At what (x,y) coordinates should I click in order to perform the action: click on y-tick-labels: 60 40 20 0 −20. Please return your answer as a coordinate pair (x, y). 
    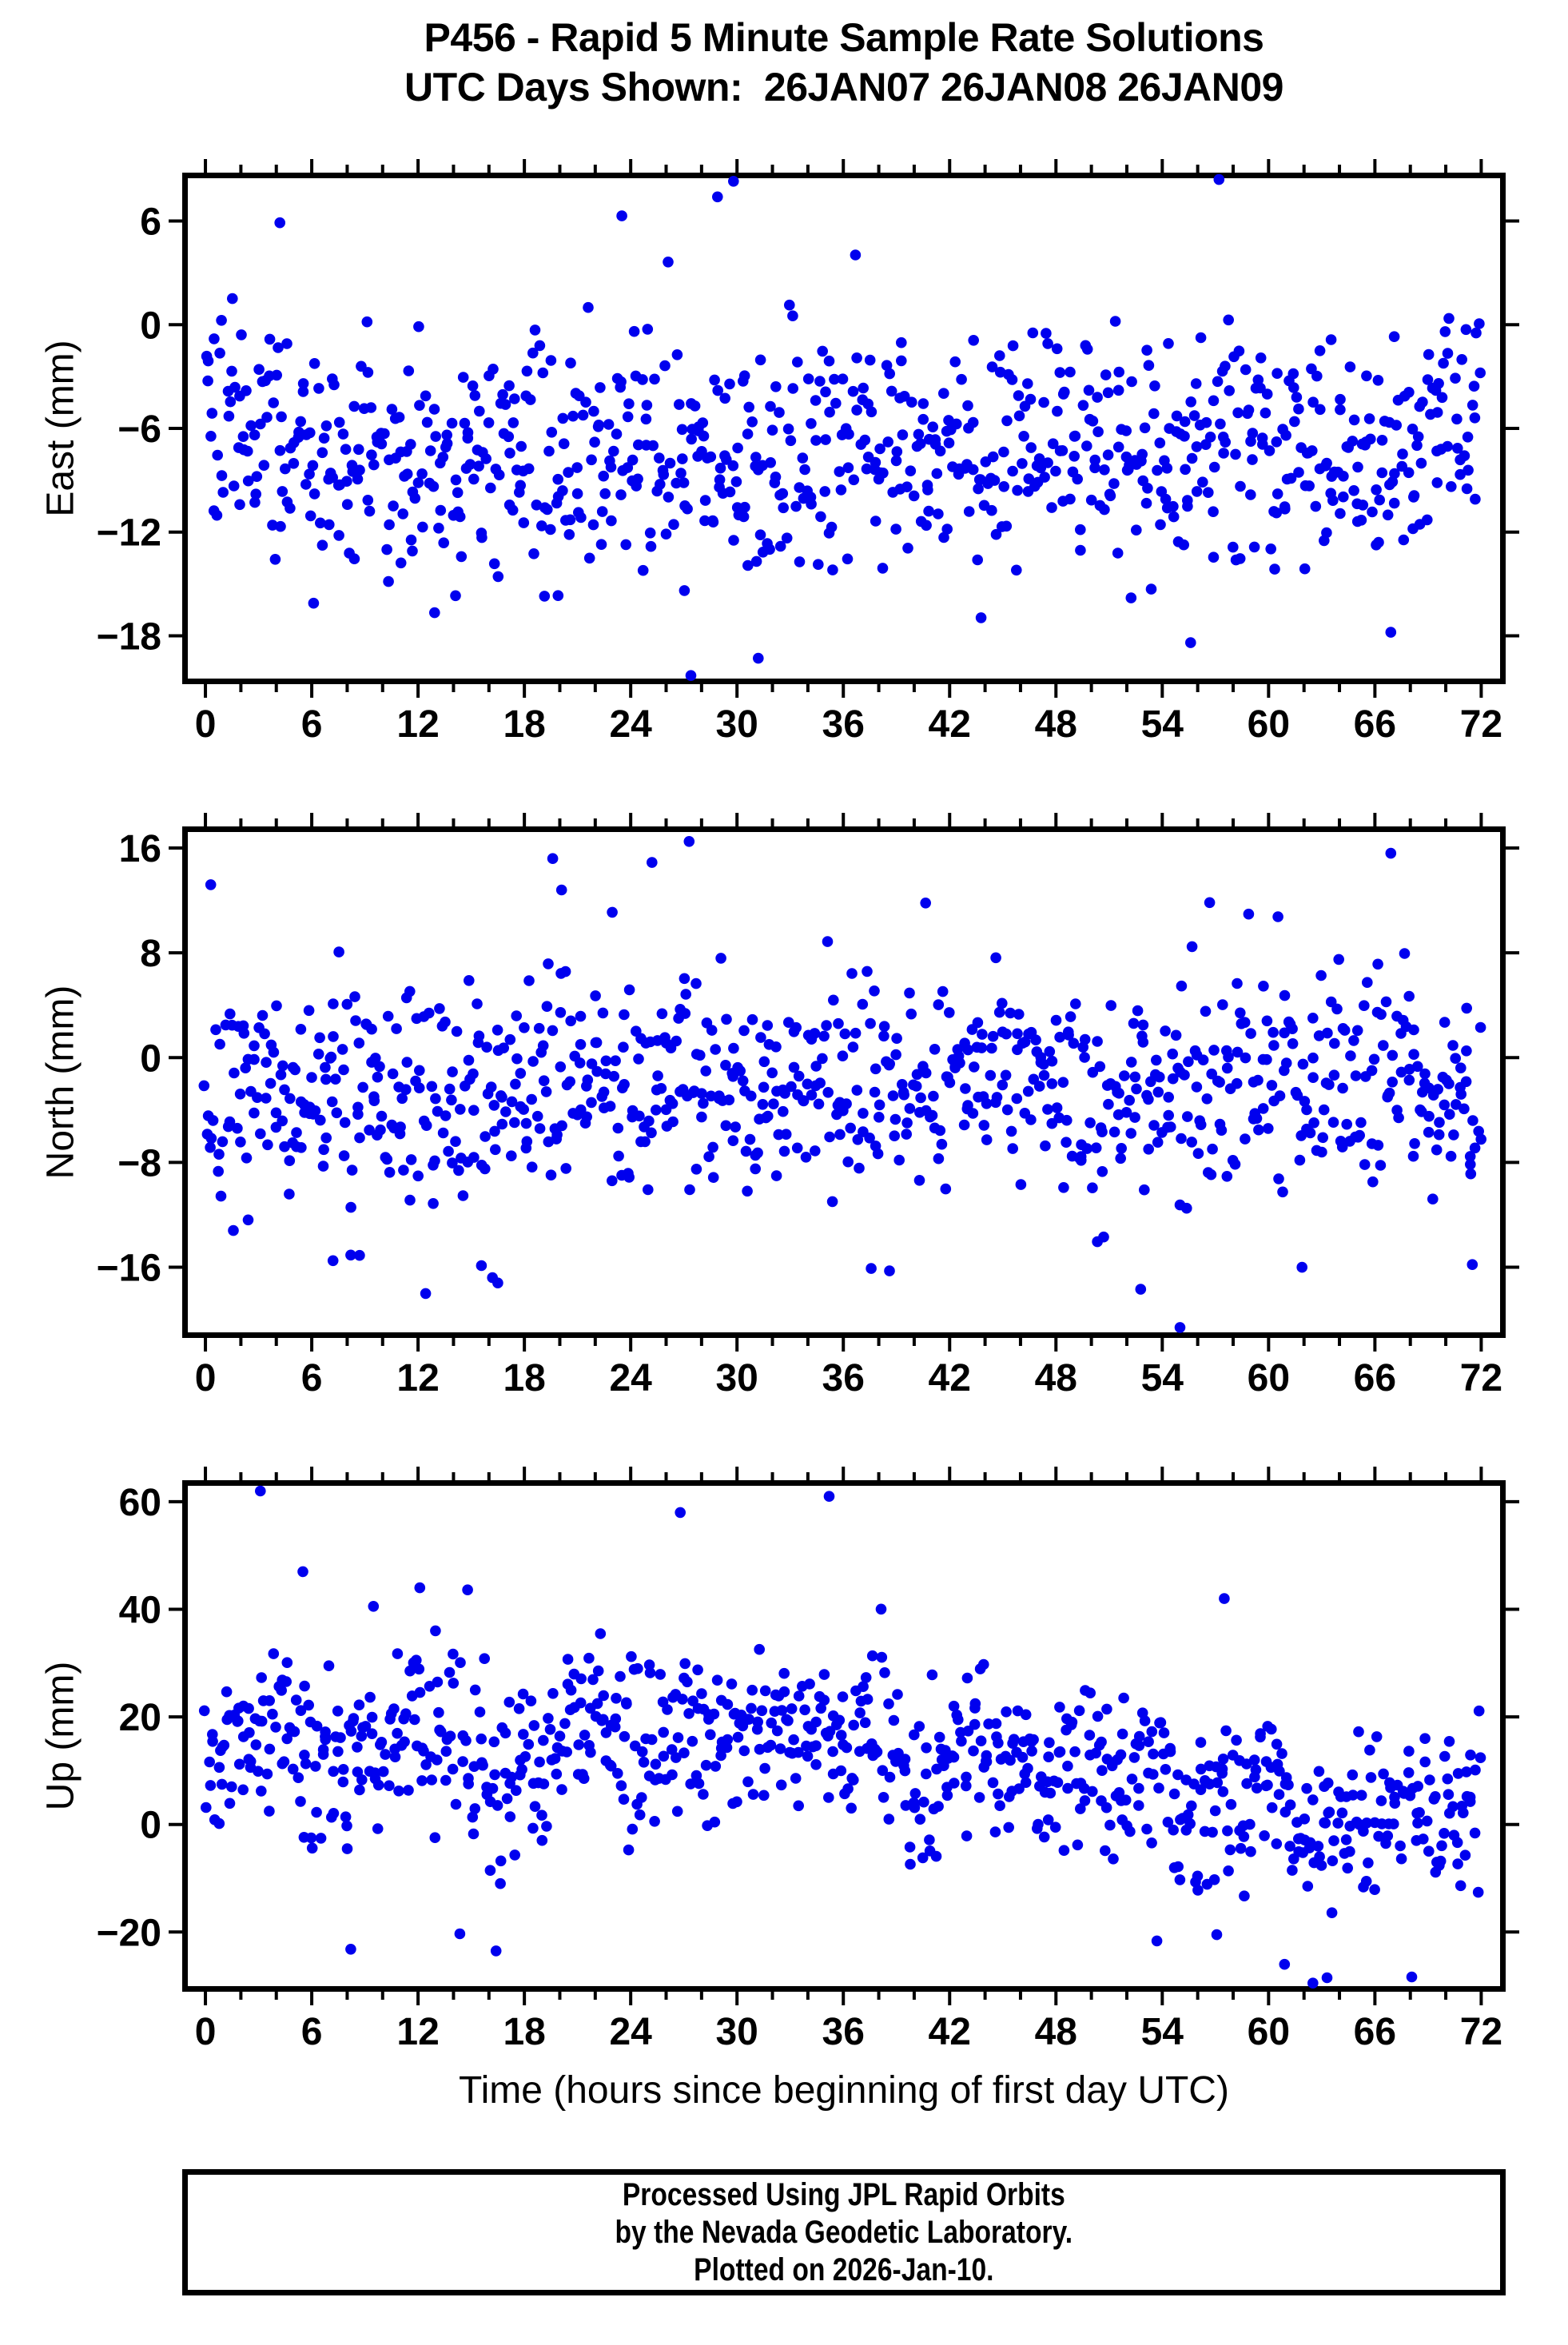
    Looking at the image, I should click on (129, 1718).